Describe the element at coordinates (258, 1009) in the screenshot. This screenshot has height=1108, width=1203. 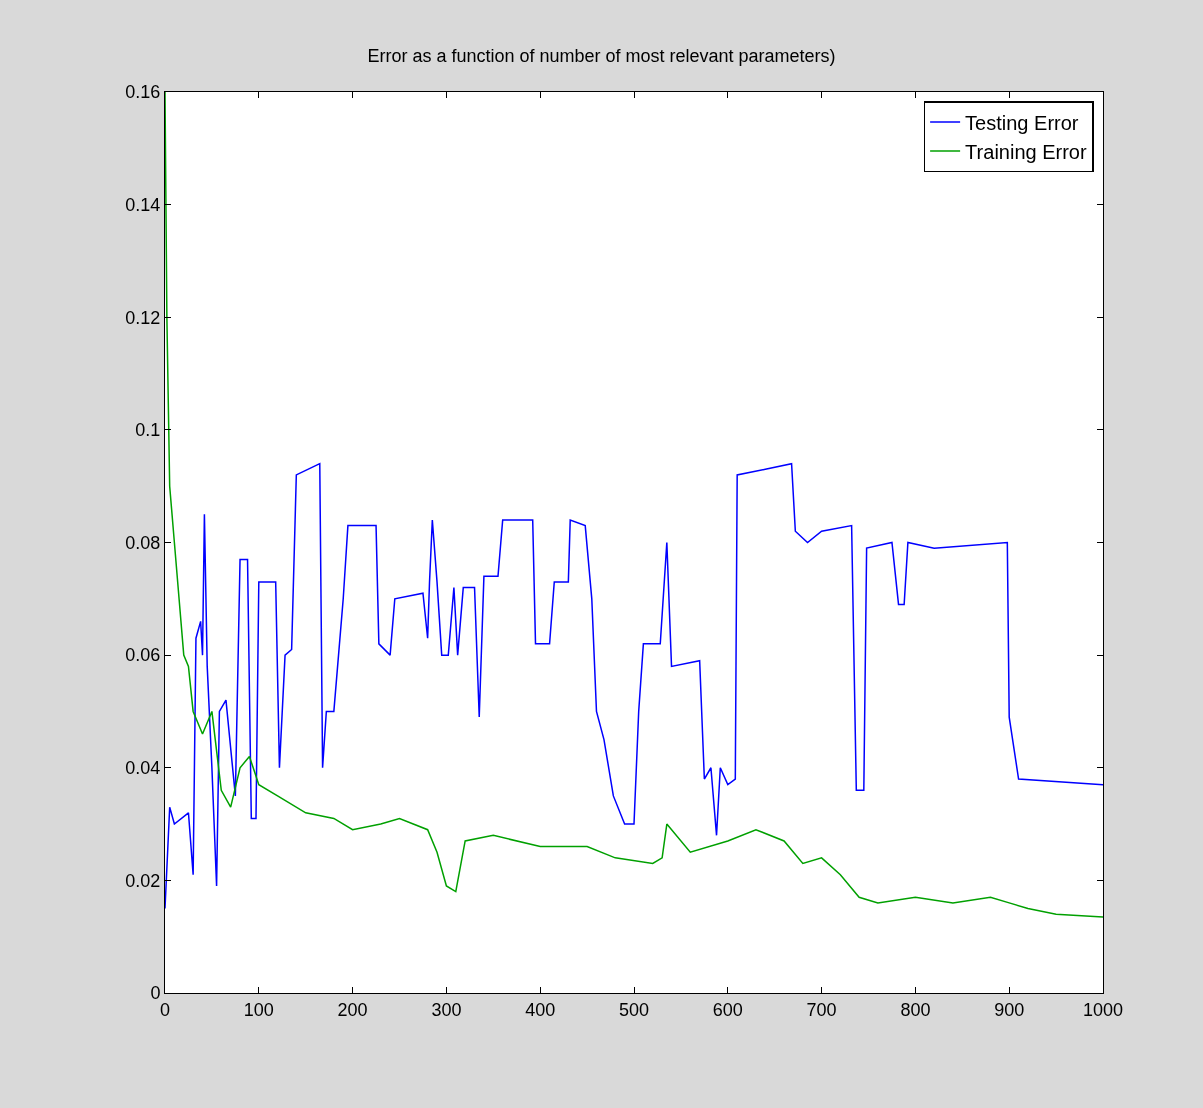
I see `x-tick-label: 100` at that location.